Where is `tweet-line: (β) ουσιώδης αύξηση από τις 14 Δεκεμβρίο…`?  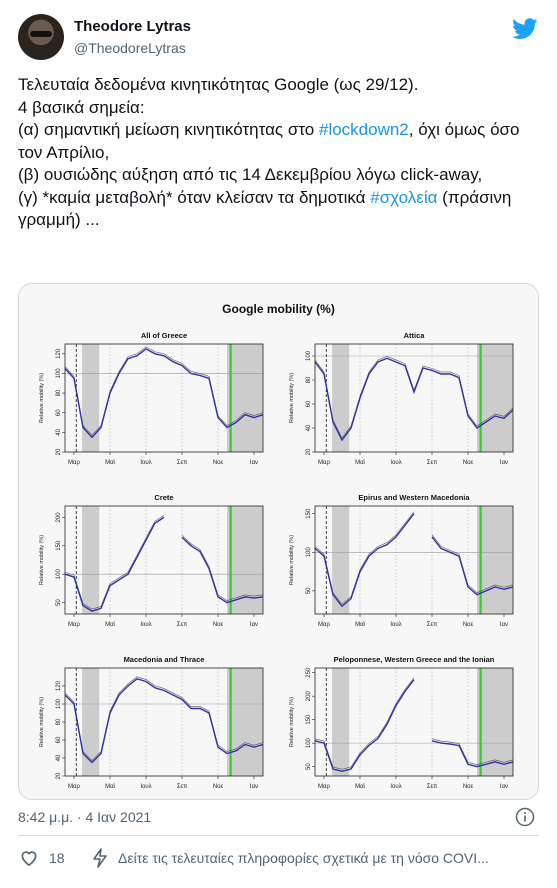
tweet-line: (β) ουσιώδης αύξηση από τις 14 Δεκεμβρίο… is located at coordinates (278, 175).